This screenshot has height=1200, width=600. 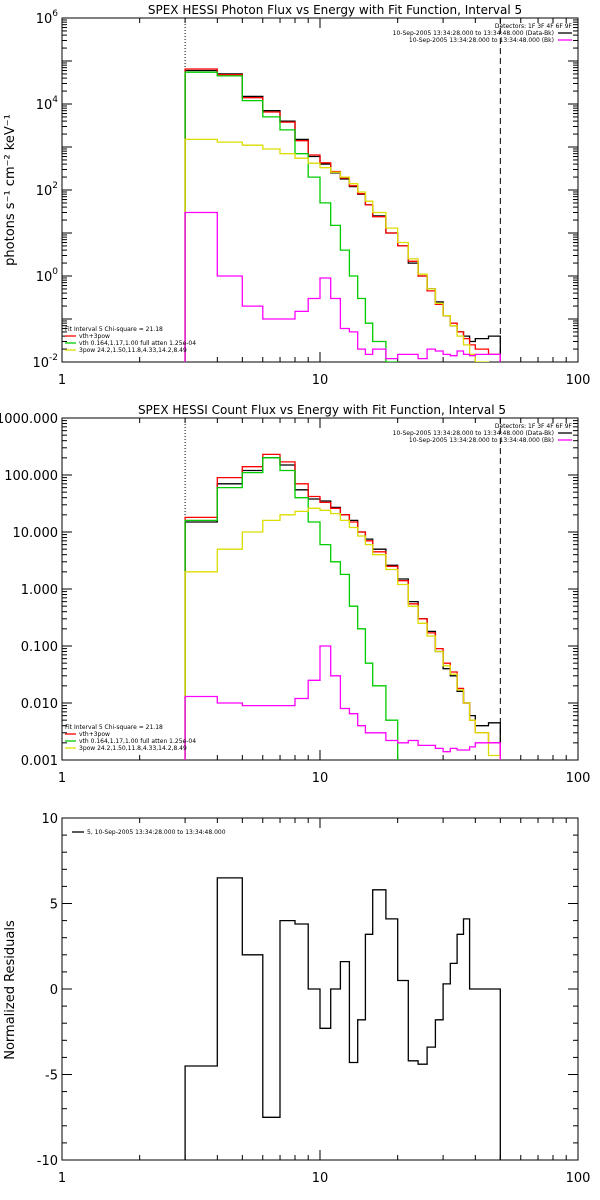 I want to click on y-tick-label: -10, so click(x=47, y=1161).